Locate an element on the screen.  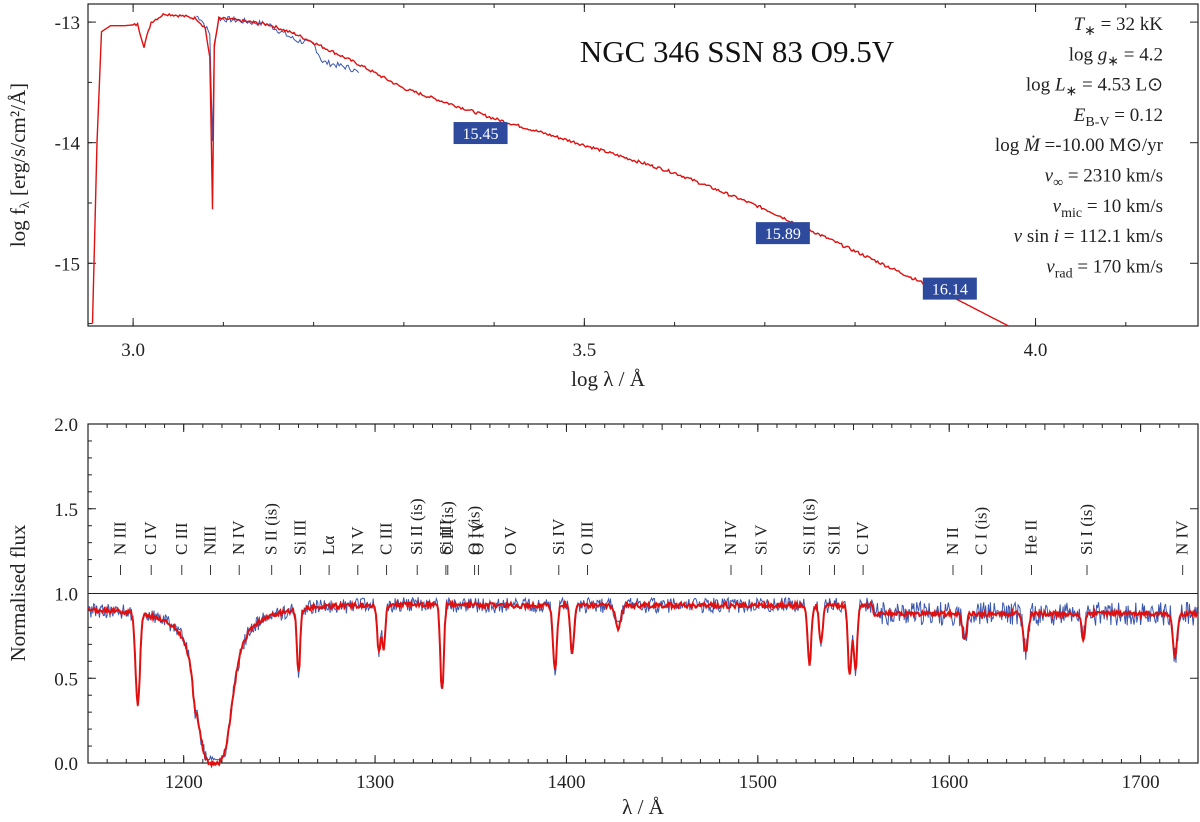
line-id-label: Lα is located at coordinates (328, 545).